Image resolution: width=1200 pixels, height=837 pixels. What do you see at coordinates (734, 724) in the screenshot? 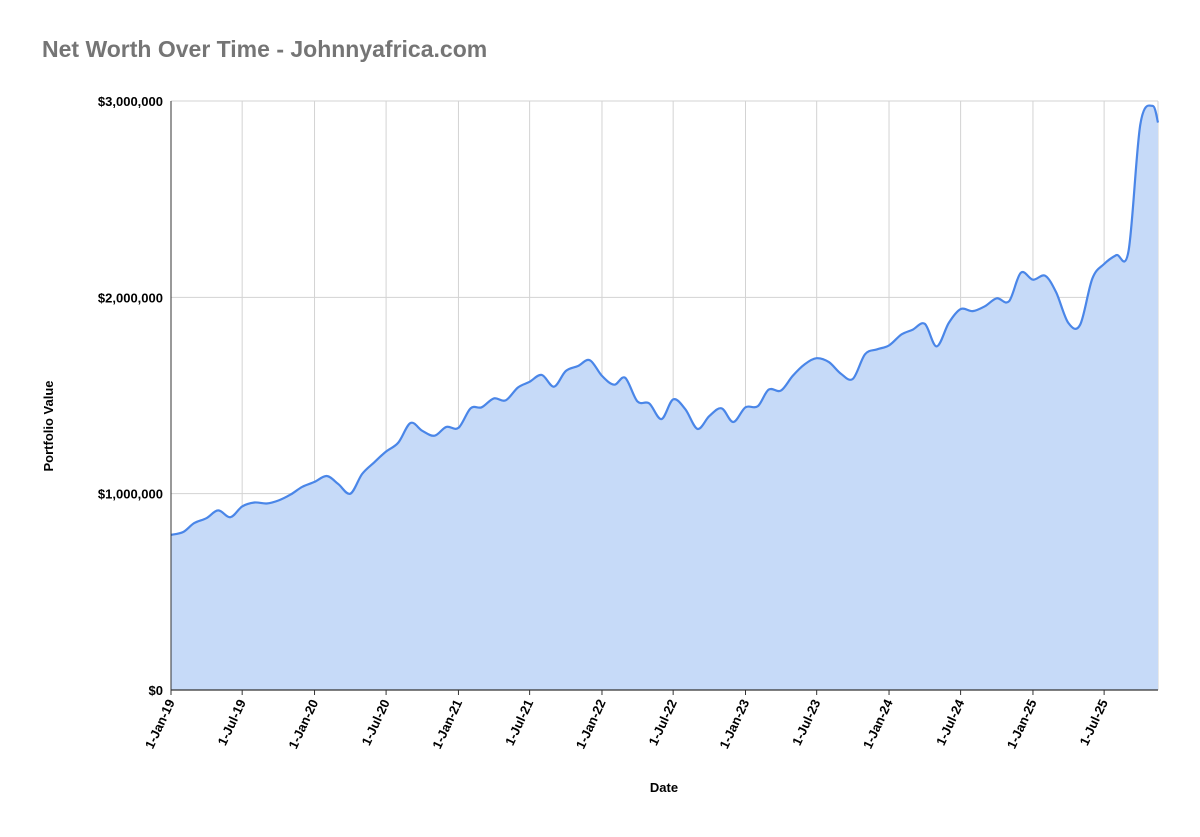
I see `x-tick-label: 1-Jan-23` at bounding box center [734, 724].